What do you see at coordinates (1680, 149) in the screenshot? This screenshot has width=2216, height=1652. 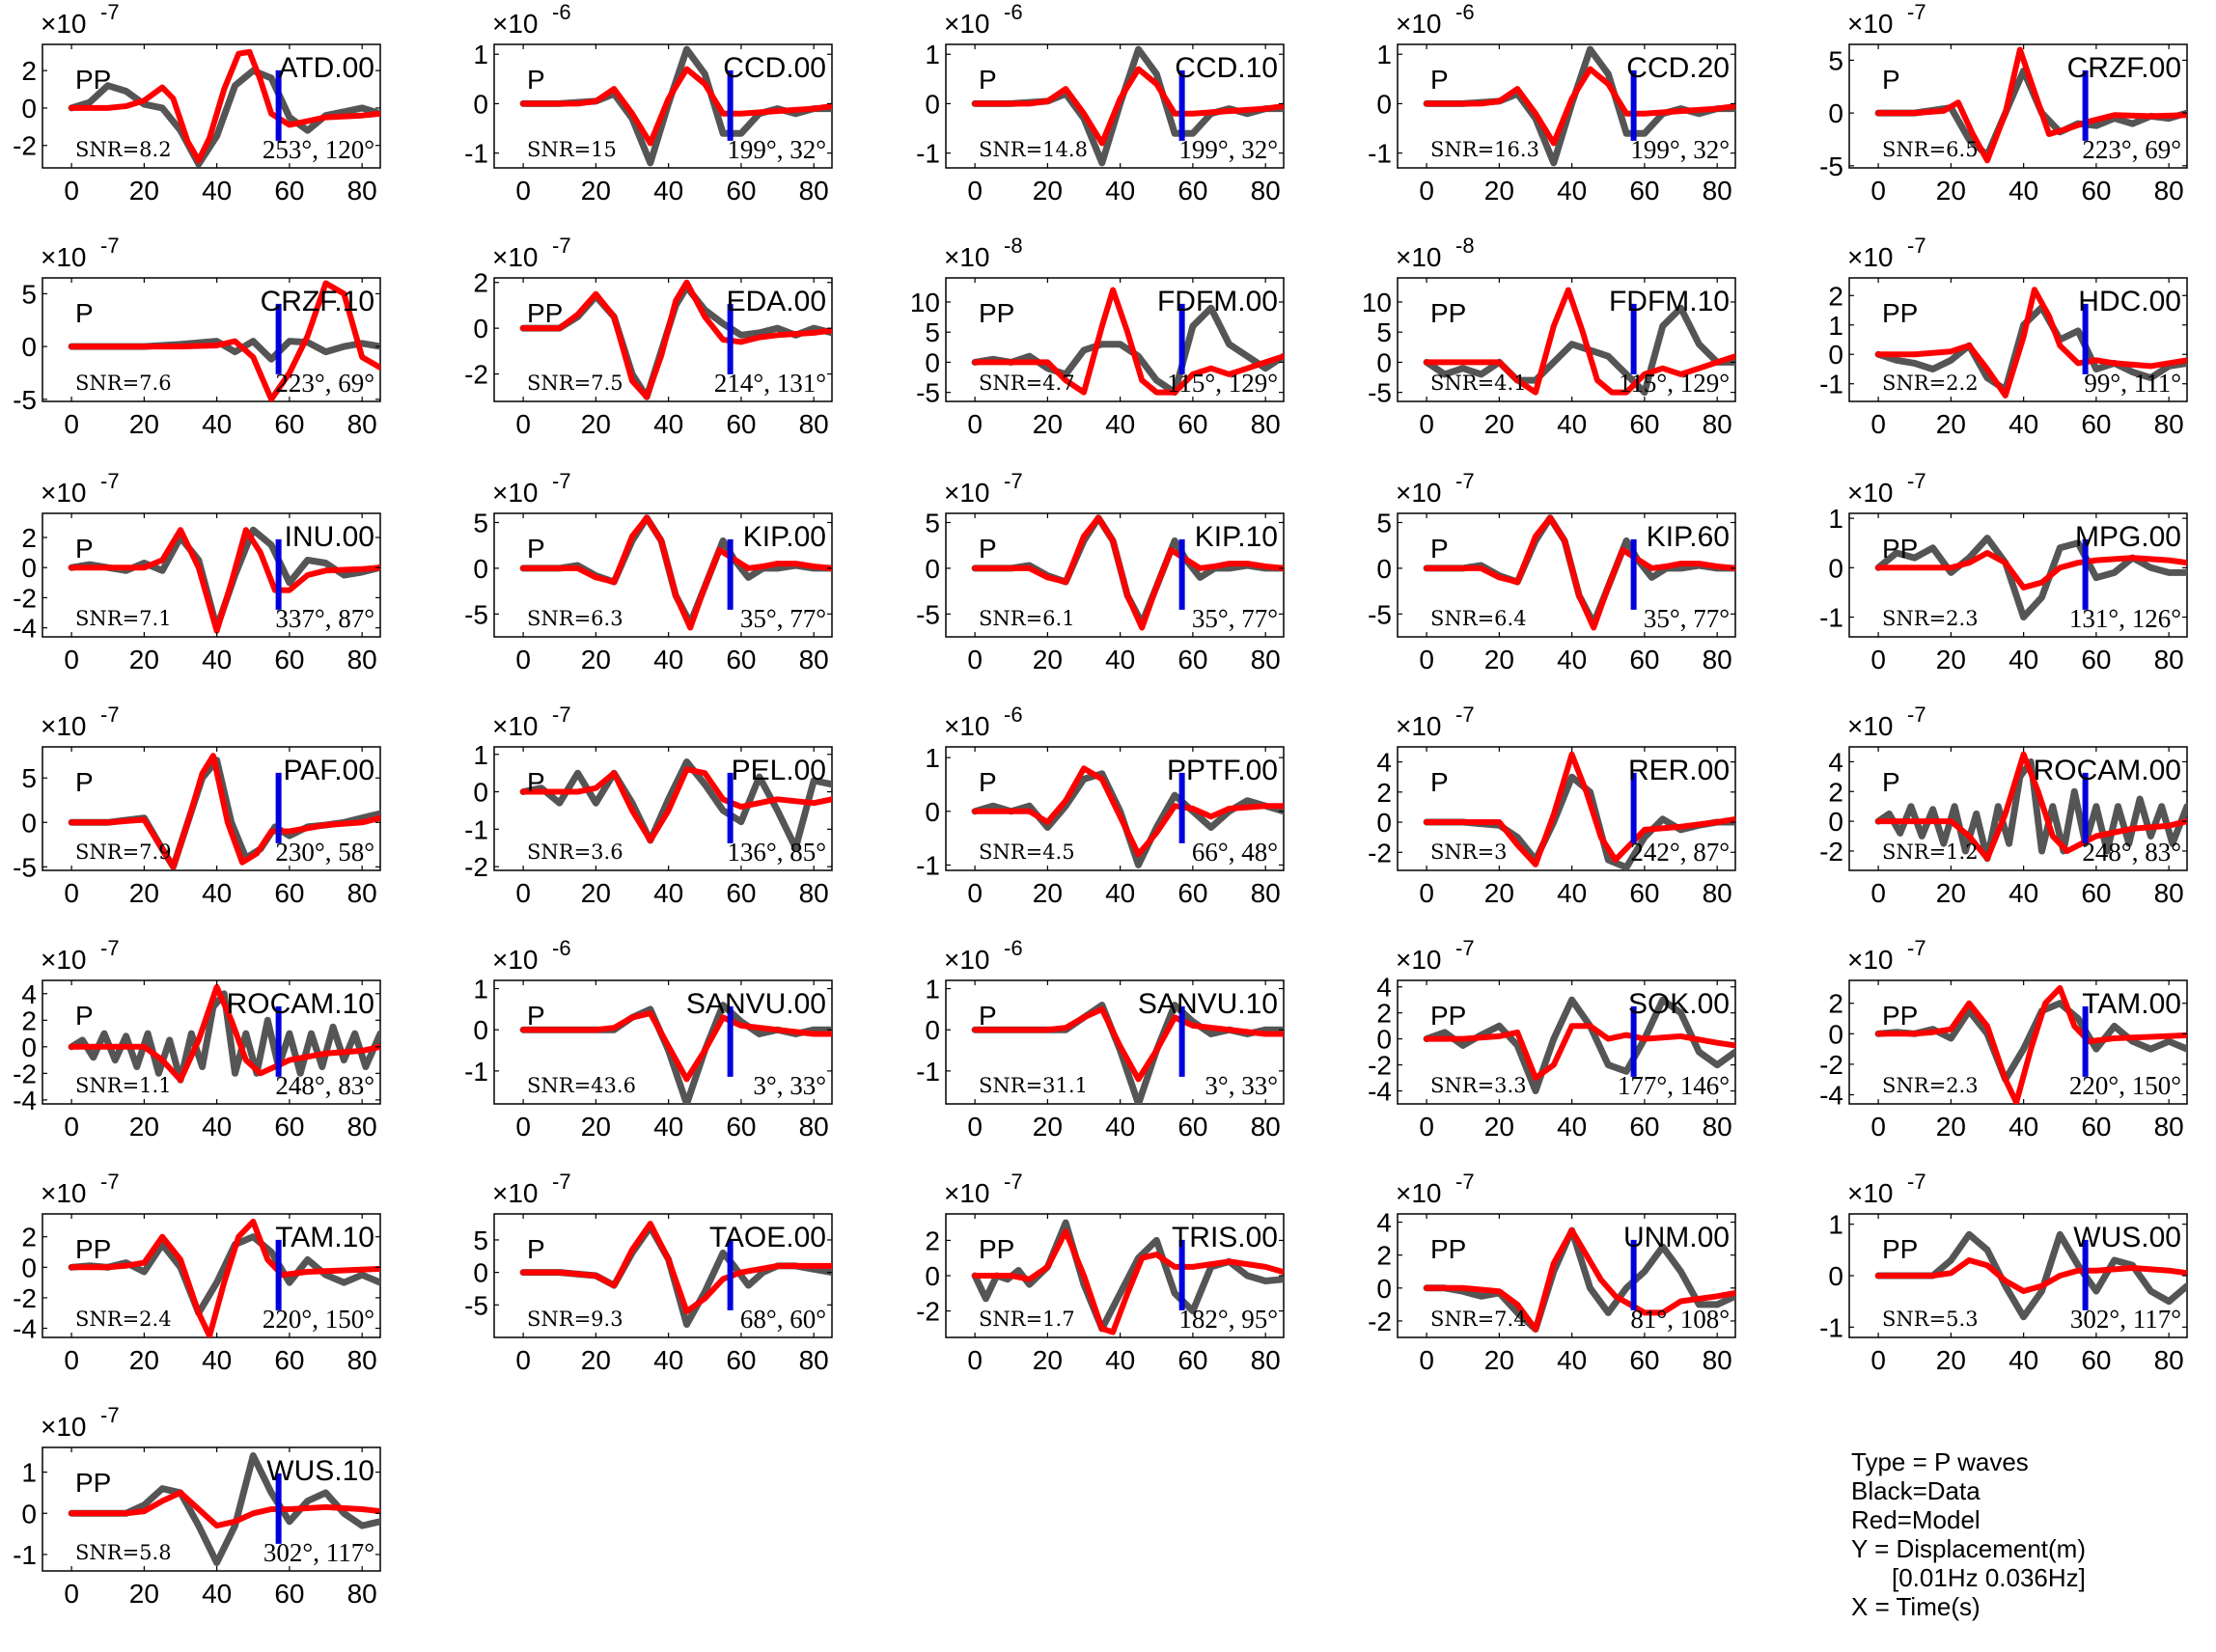 I see `azimuth-label: 199°, 32°` at bounding box center [1680, 149].